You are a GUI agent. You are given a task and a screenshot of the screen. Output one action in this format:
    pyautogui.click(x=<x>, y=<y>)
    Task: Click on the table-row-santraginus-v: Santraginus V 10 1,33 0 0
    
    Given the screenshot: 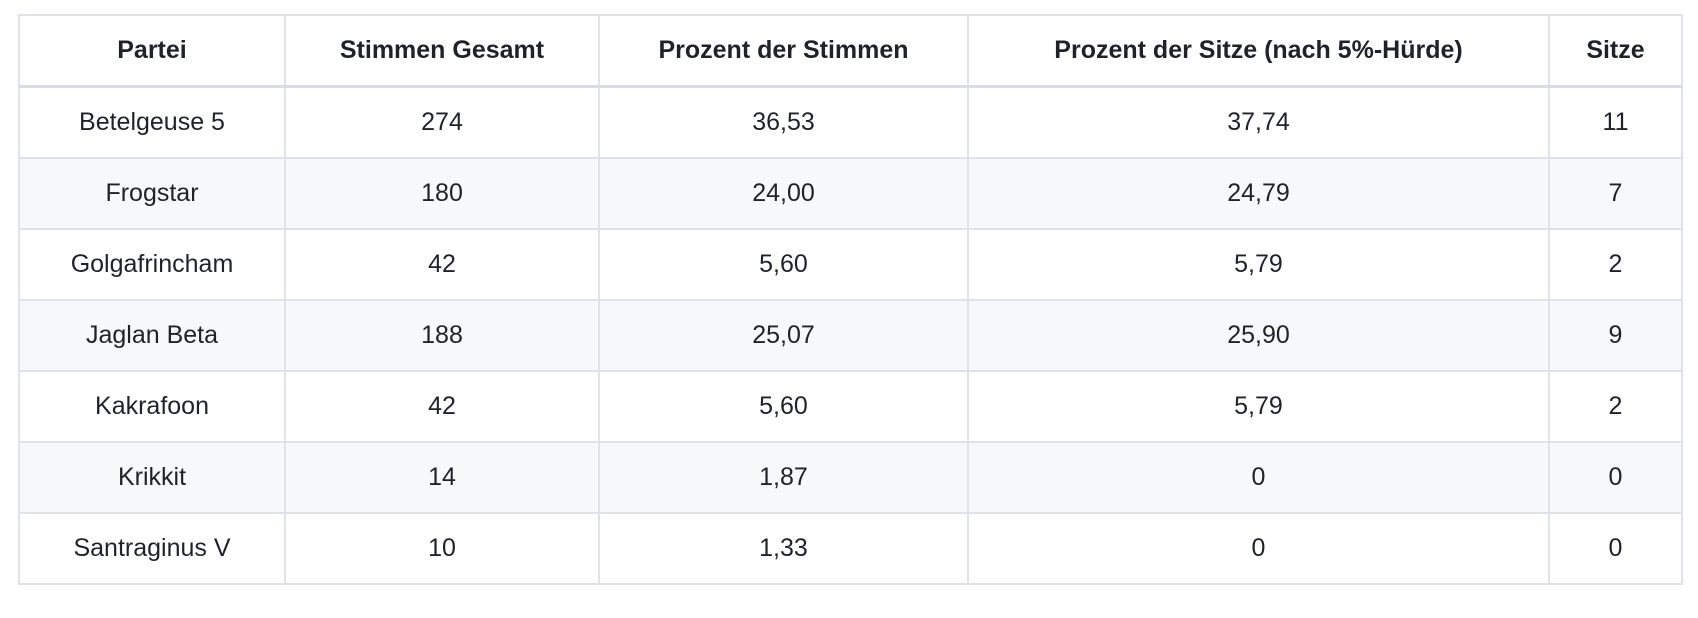 What is the action you would take?
    pyautogui.click(x=850, y=548)
    